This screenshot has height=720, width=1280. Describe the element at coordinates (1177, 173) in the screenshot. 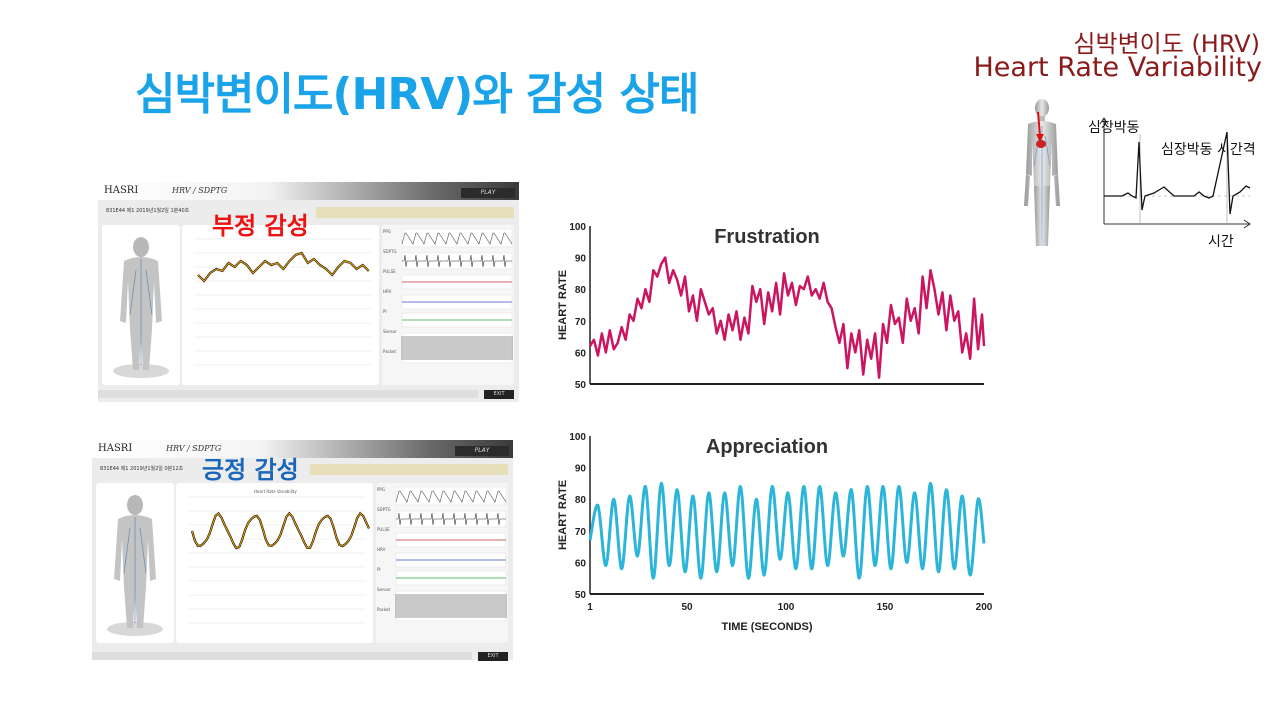

I see `ecg-trace` at that location.